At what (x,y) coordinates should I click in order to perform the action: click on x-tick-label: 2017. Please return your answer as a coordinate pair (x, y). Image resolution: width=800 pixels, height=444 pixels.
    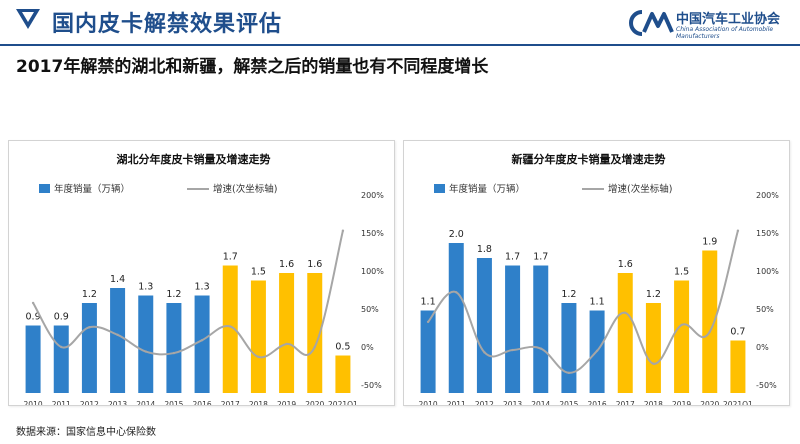
    Looking at the image, I should click on (230, 402).